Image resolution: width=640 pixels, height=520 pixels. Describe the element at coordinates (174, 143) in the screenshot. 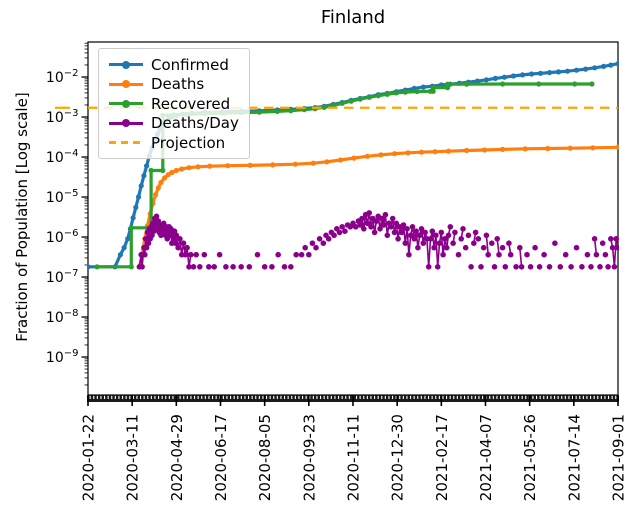

I see `legend-item-projection: Projection` at that location.